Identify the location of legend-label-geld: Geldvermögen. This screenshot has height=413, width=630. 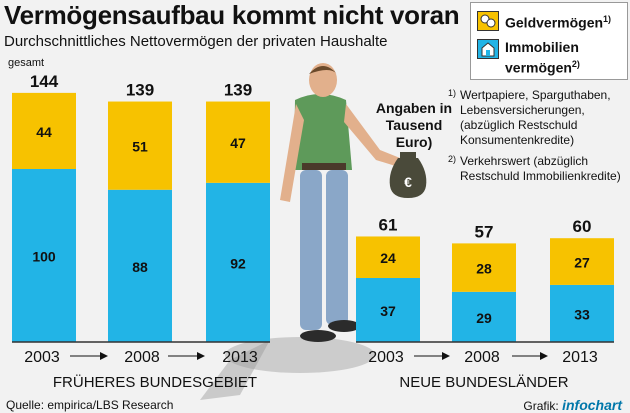
(554, 22).